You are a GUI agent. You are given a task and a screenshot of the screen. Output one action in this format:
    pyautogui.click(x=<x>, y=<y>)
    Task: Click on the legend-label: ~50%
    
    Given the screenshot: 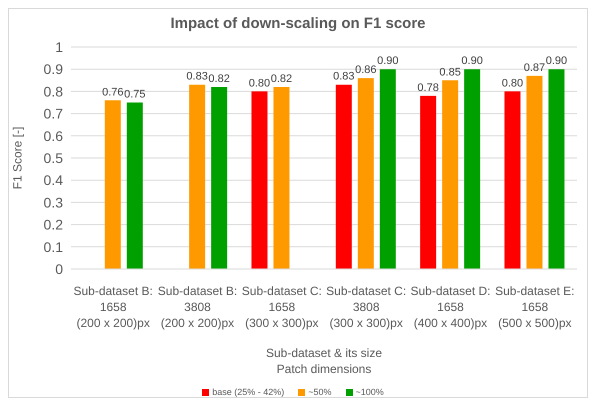 What is the action you would take?
    pyautogui.click(x=320, y=392)
    